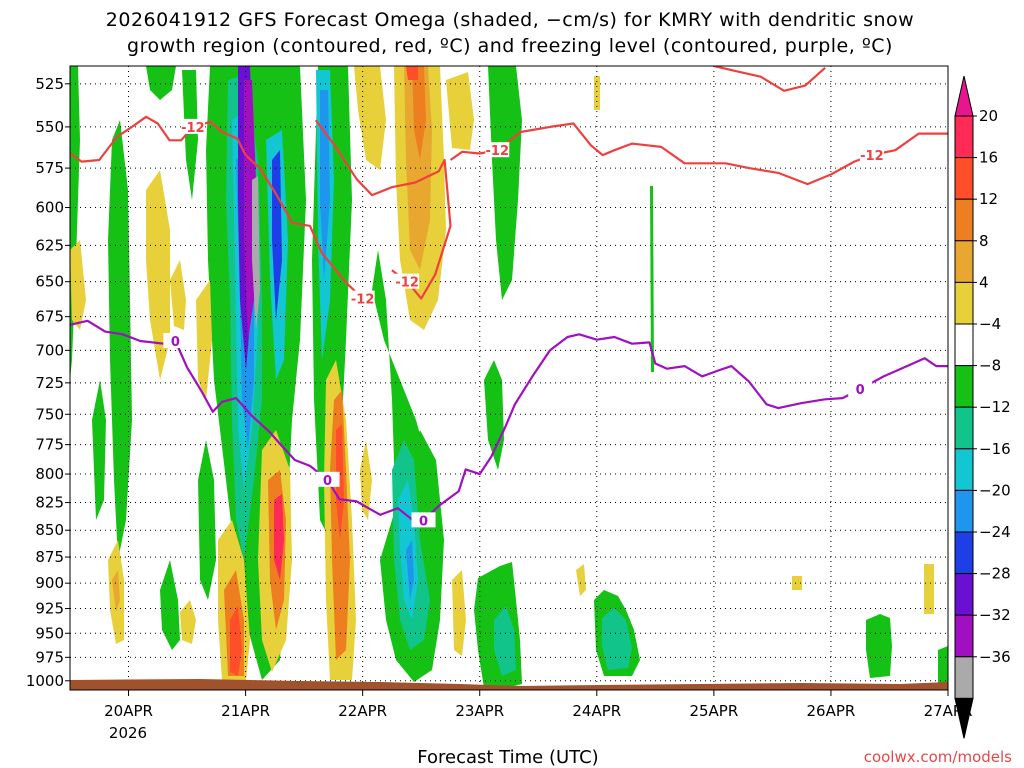 The image size is (1024, 768). I want to click on y-tick-label: 600, so click(49, 208).